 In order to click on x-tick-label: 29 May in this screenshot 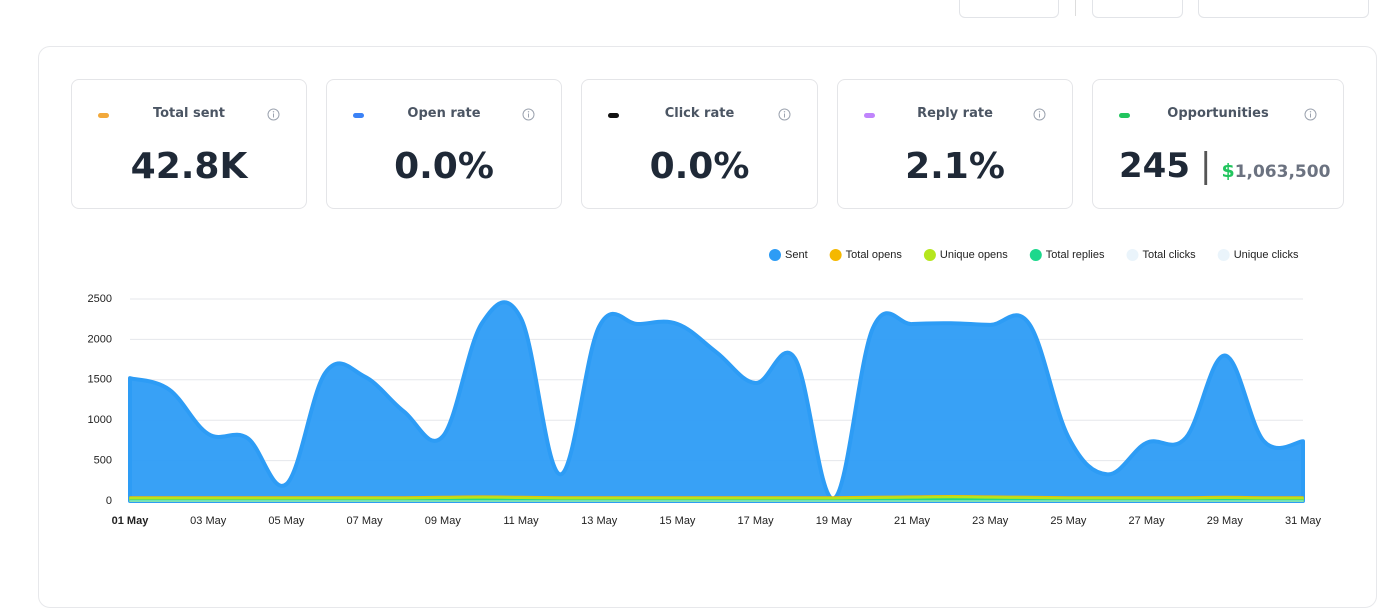, I will do `click(1225, 521)`.